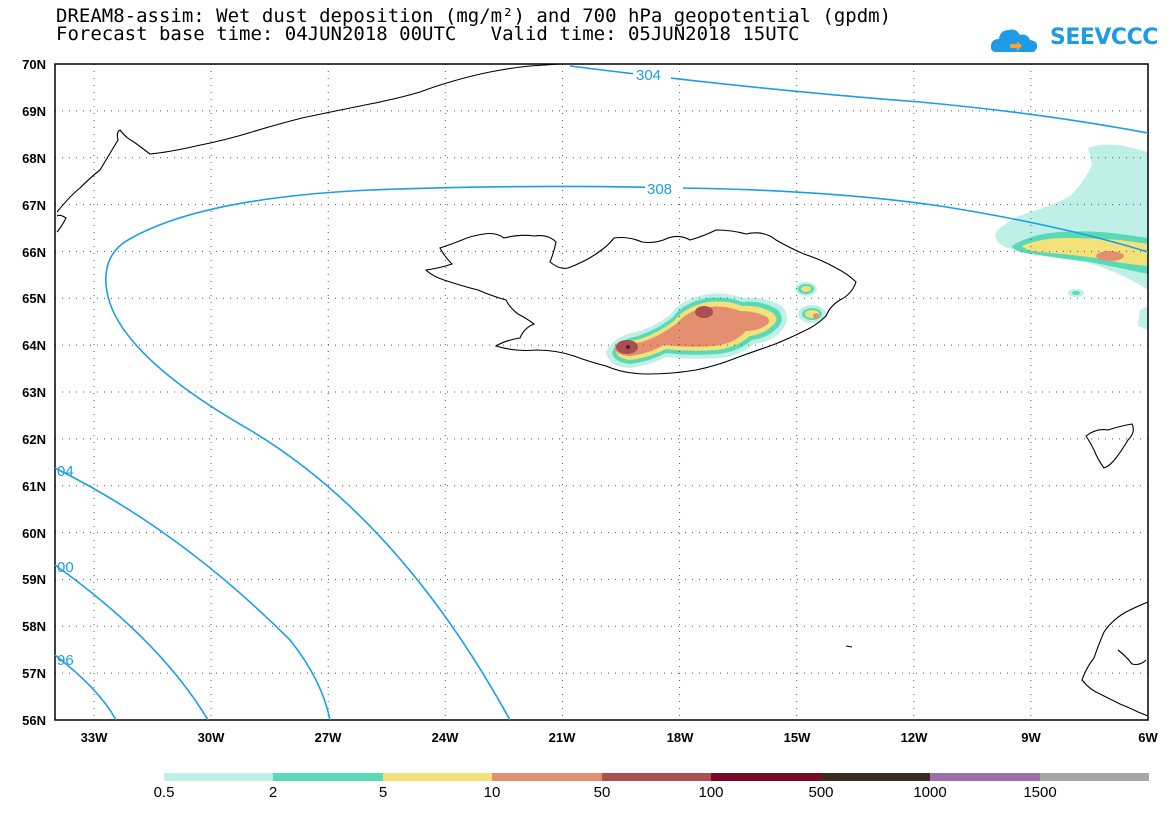  I want to click on longitude-labels: 33W 30W 27W 24W 21W 18W 15W 12W 9W 6W, so click(620, 737).